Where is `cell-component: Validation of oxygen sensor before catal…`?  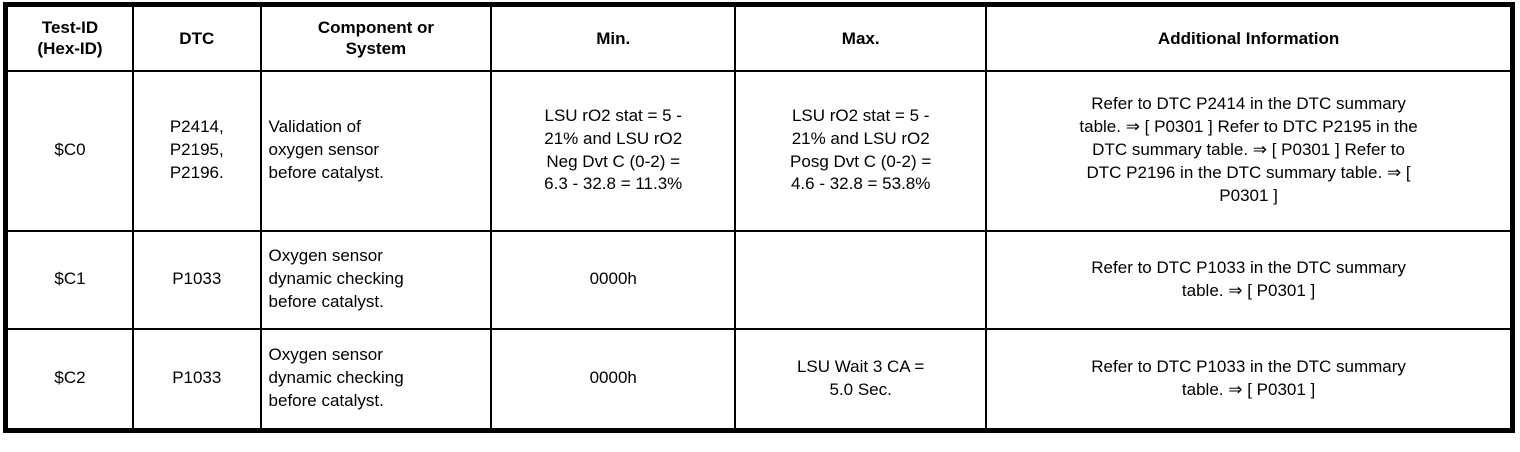
cell-component: Validation of oxygen sensor before catal… is located at coordinates (376, 150).